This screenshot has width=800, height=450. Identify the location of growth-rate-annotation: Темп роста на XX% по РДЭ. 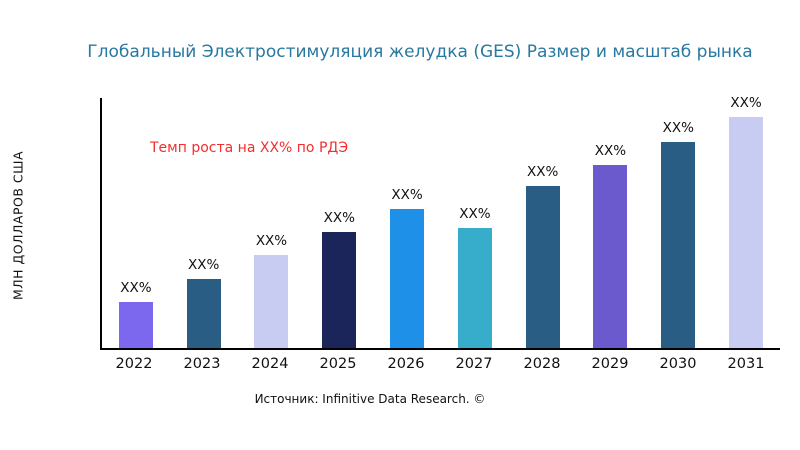
(249, 148).